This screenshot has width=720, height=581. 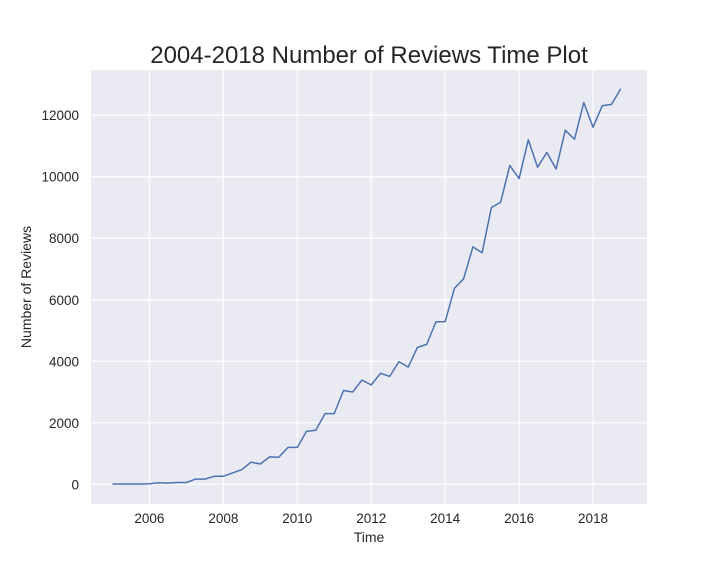 What do you see at coordinates (593, 518) in the screenshot?
I see `x-tick-label: 2018` at bounding box center [593, 518].